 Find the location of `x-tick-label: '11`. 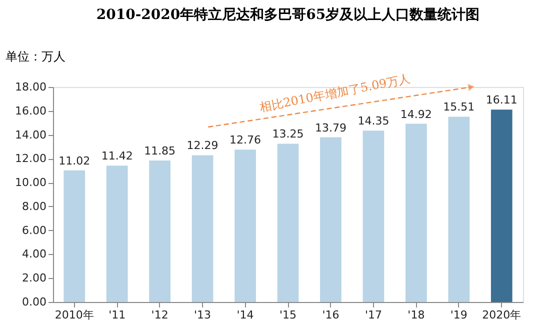

x-tick-label: '11 is located at coordinates (117, 315).